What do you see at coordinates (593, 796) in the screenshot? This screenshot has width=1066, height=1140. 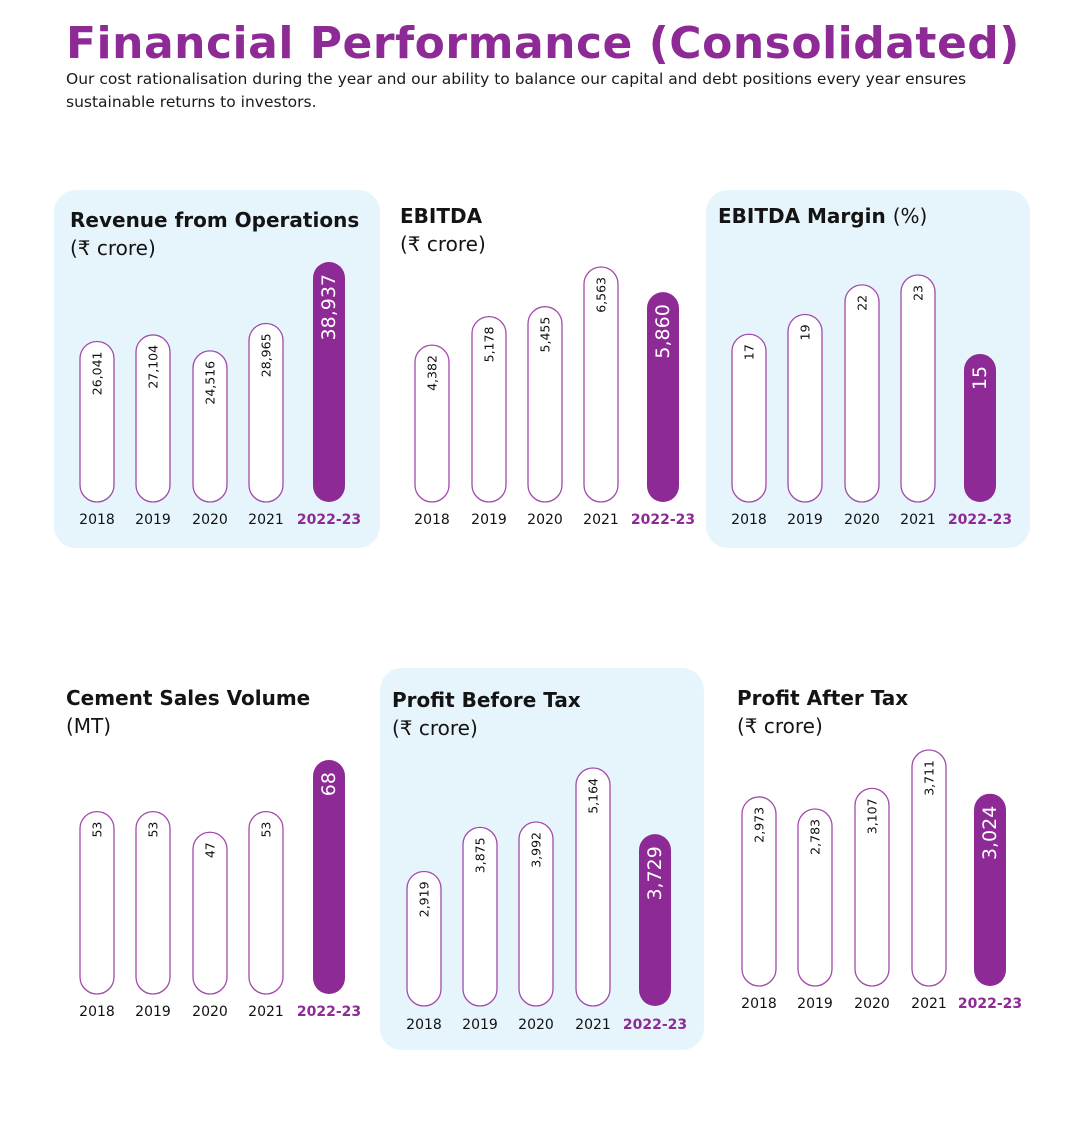 I see `value-label: 5,164` at bounding box center [593, 796].